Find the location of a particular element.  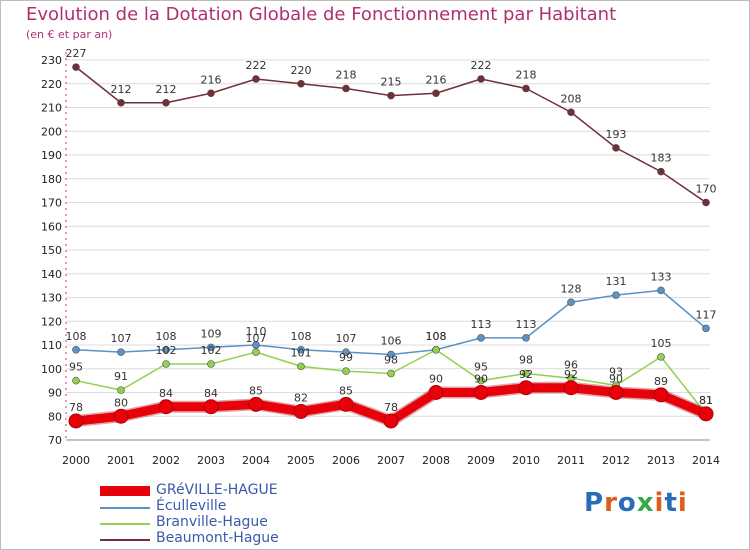

x-tick-label: 2002 is located at coordinates (166, 460).